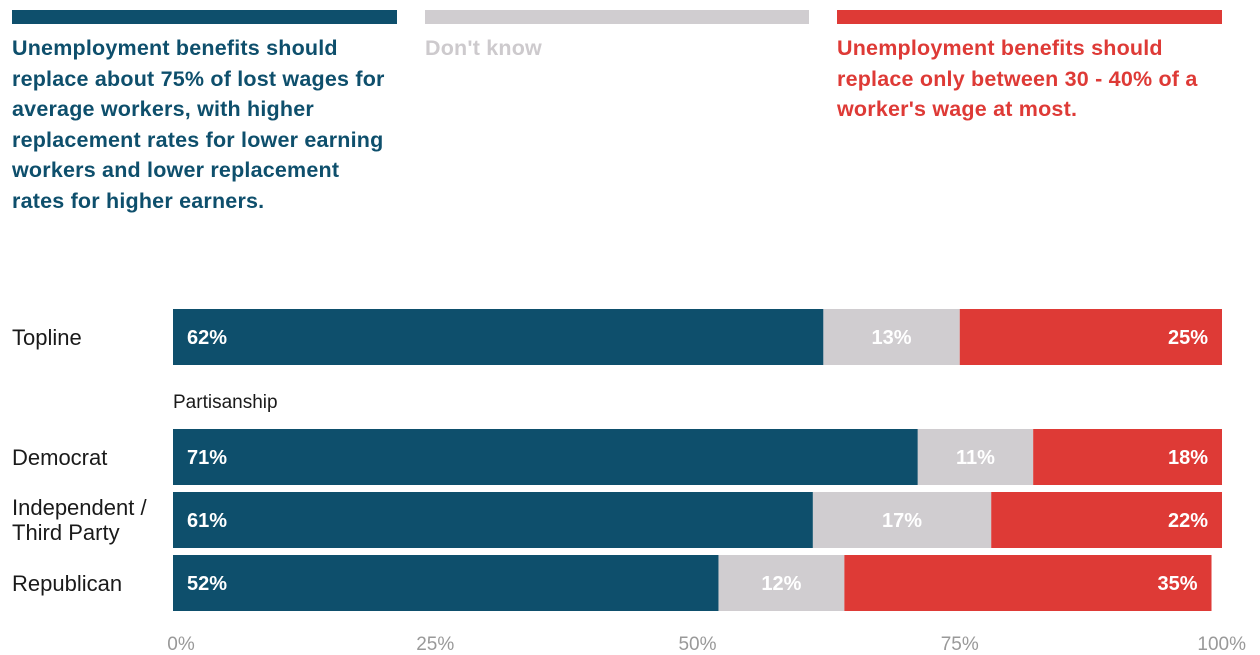  Describe the element at coordinates (1029, 17) in the screenshot. I see `legend-swatch-disagree` at that location.